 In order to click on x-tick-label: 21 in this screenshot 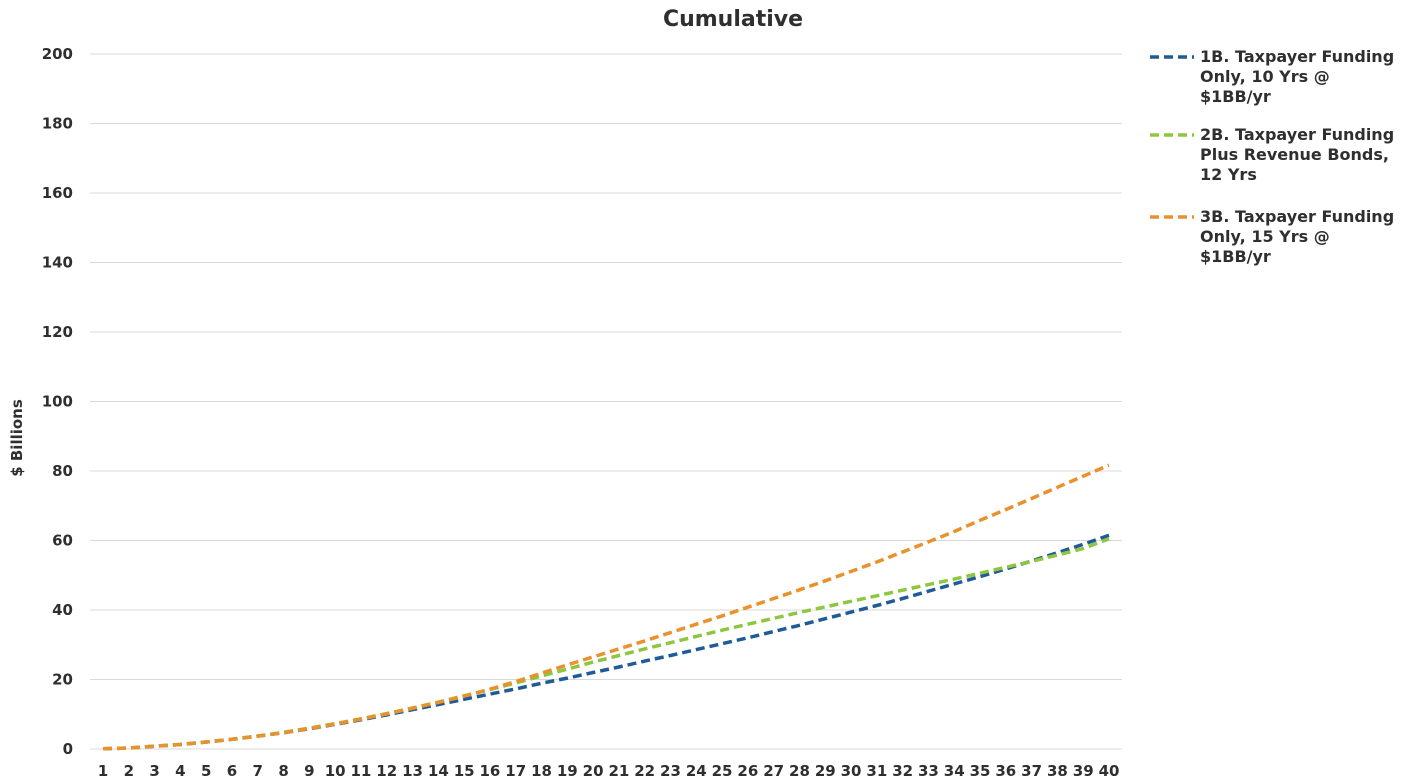, I will do `click(618, 771)`.